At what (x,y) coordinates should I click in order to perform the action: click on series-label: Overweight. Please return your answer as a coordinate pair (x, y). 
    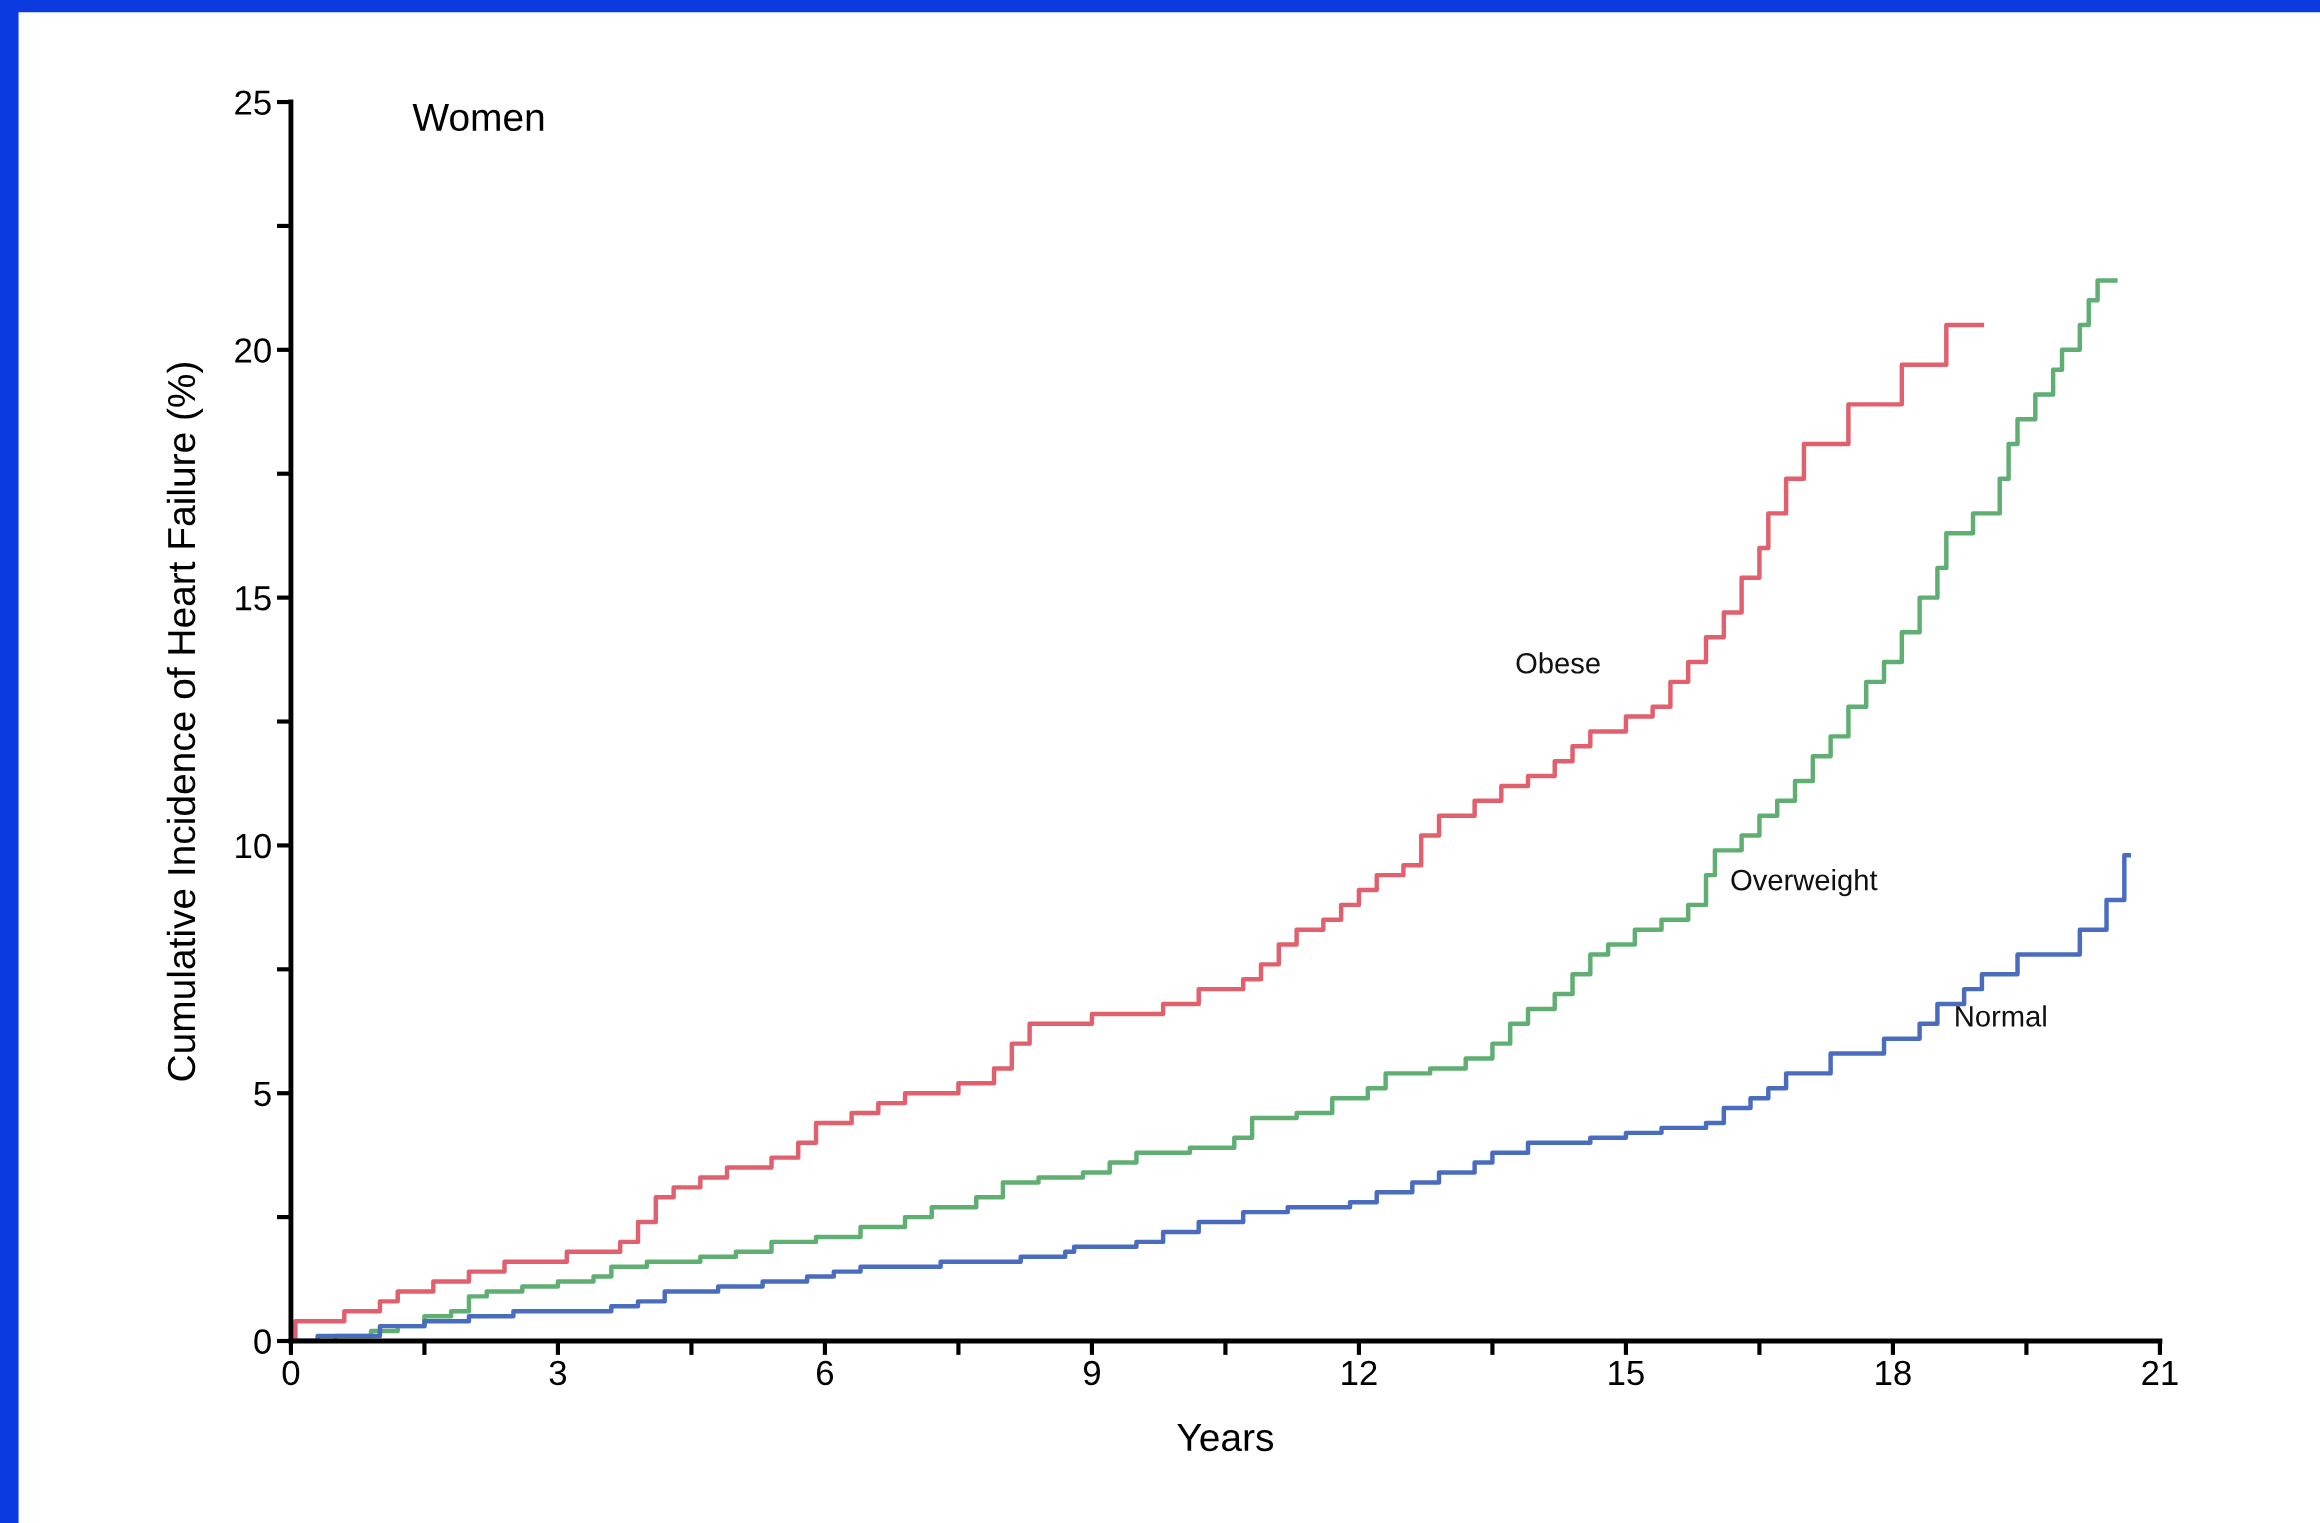
    Looking at the image, I should click on (1804, 882).